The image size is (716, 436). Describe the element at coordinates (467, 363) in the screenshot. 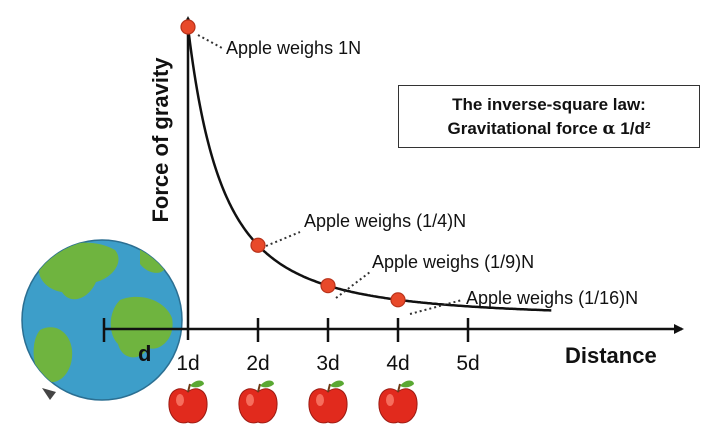

I see `tick-label: 5d` at that location.